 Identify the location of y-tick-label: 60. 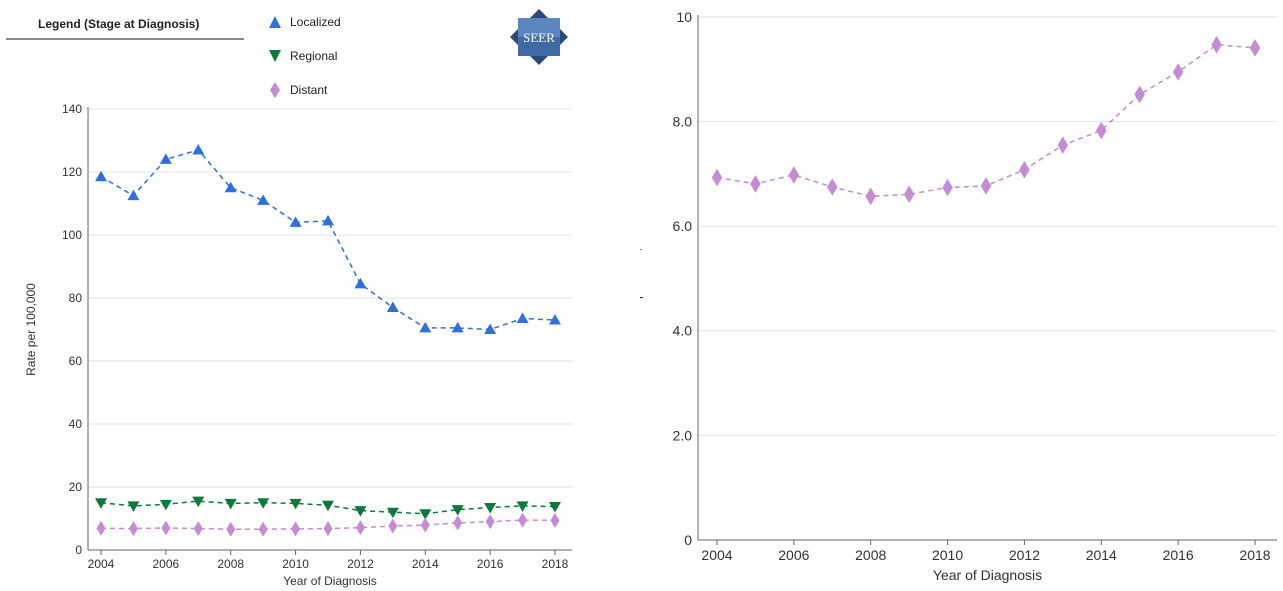
(76, 361).